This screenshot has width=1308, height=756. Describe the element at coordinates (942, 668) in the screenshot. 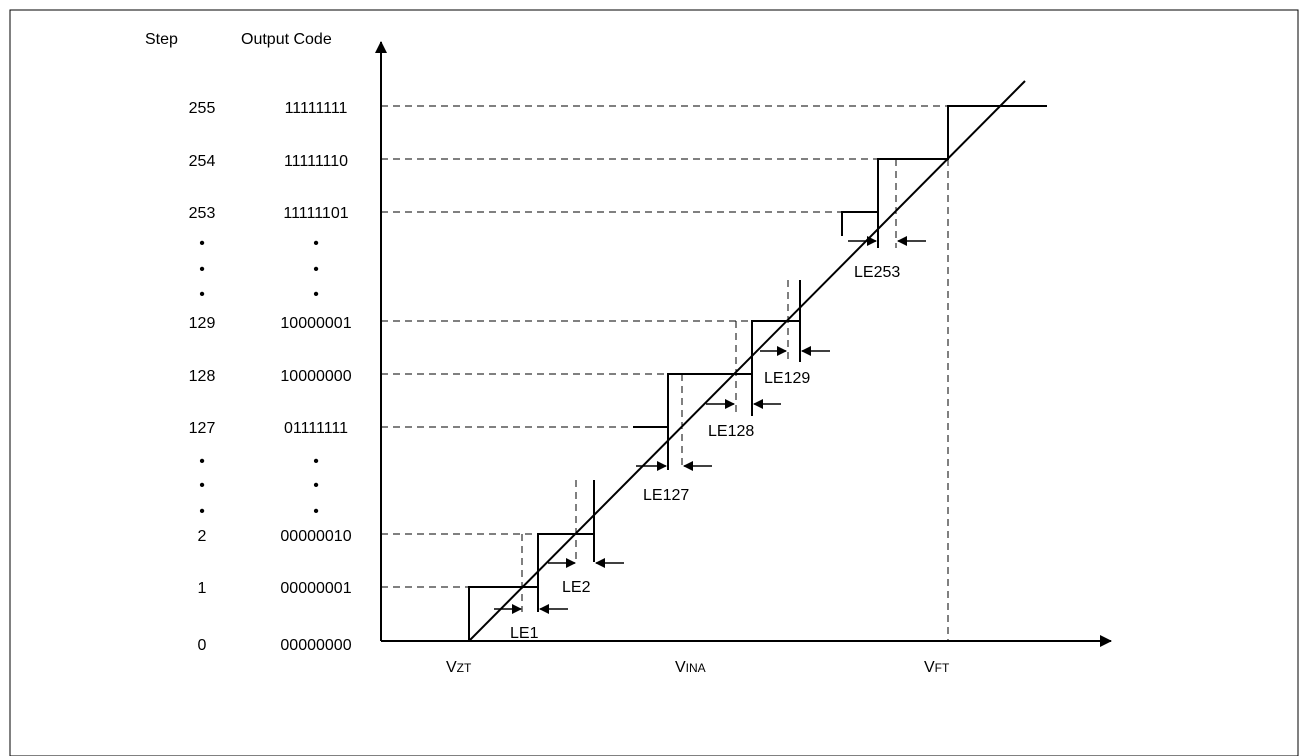

I see `vft-sub: FT` at that location.